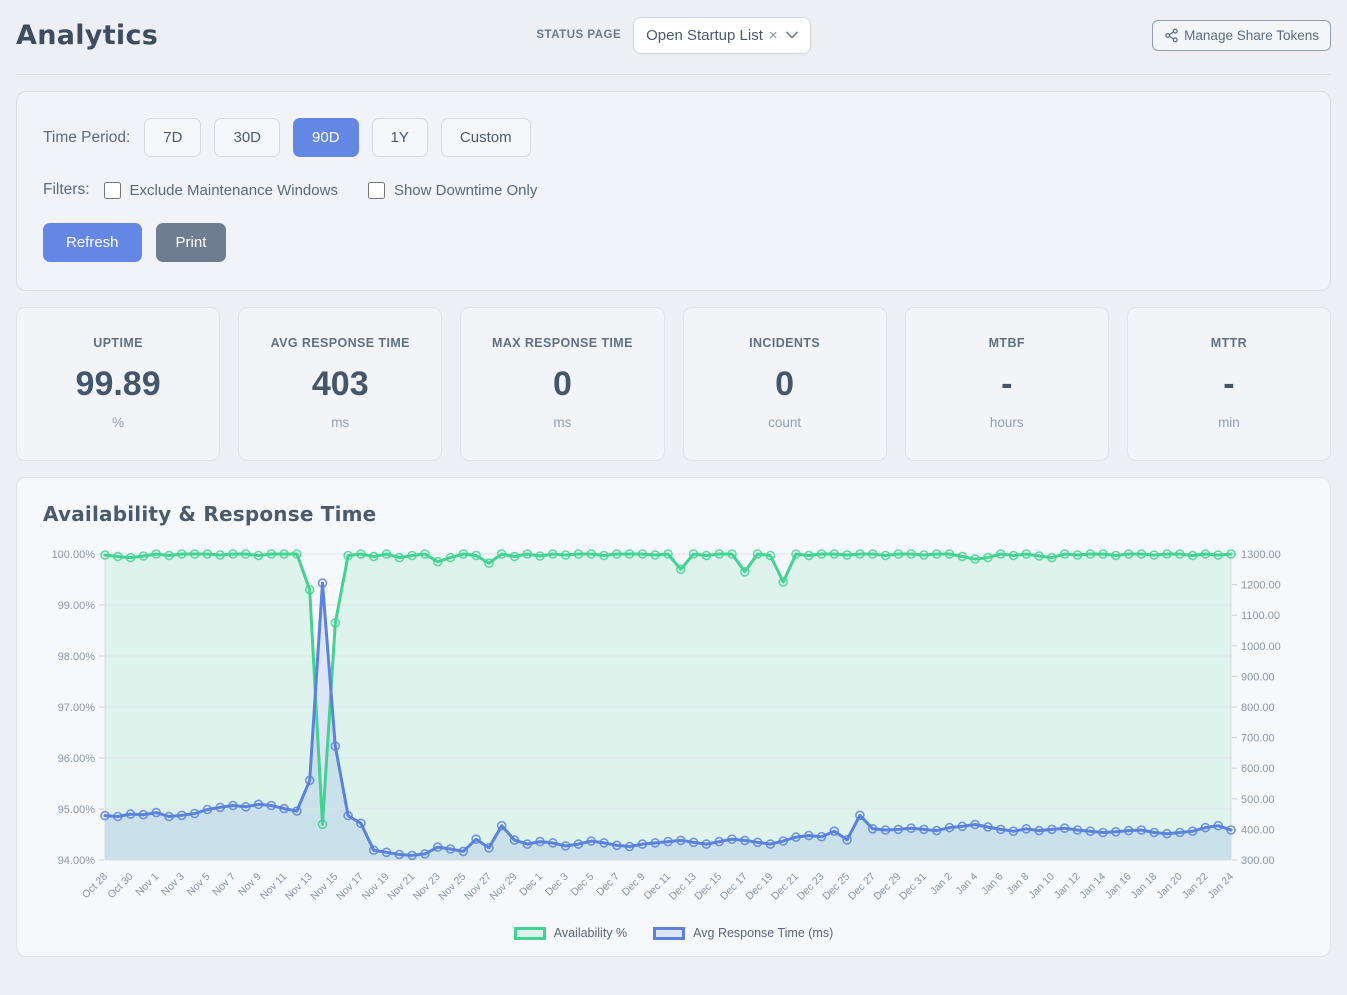 The height and width of the screenshot is (995, 1347). I want to click on svg-text: 600.00, so click(1258, 769).